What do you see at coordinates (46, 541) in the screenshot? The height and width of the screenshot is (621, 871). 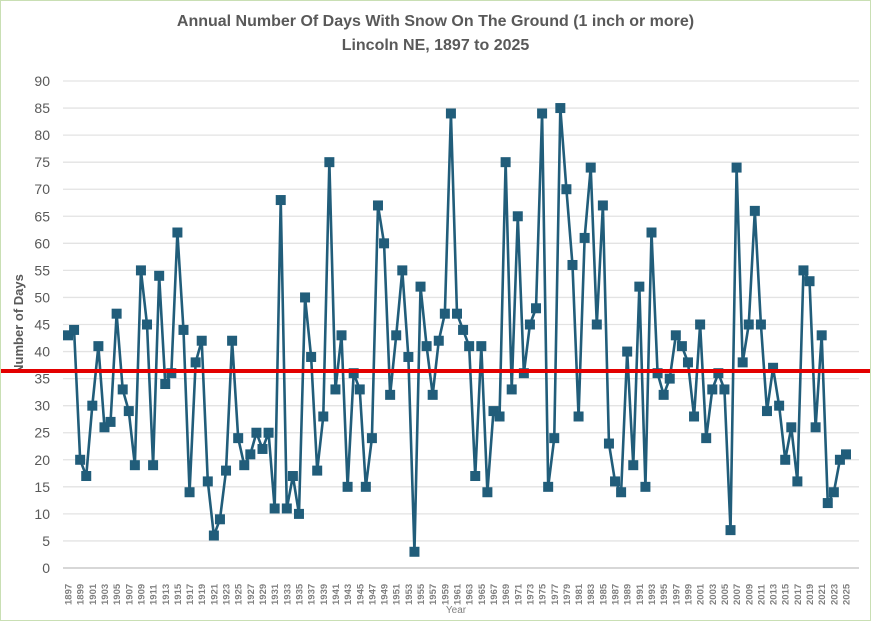 I see `y-tick-label: 5` at bounding box center [46, 541].